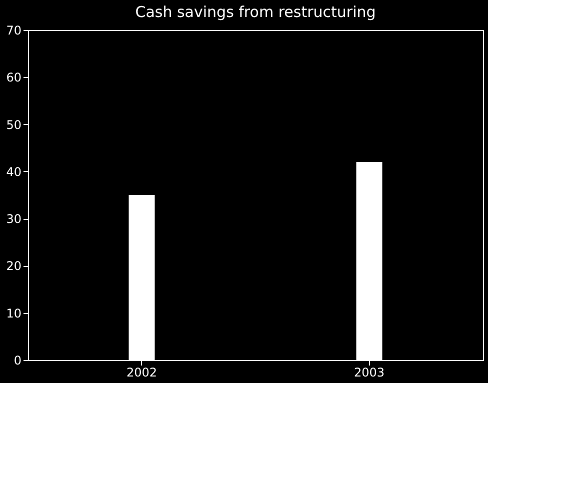 The image size is (565, 481). What do you see at coordinates (14, 125) in the screenshot?
I see `y-tick-label: 50` at bounding box center [14, 125].